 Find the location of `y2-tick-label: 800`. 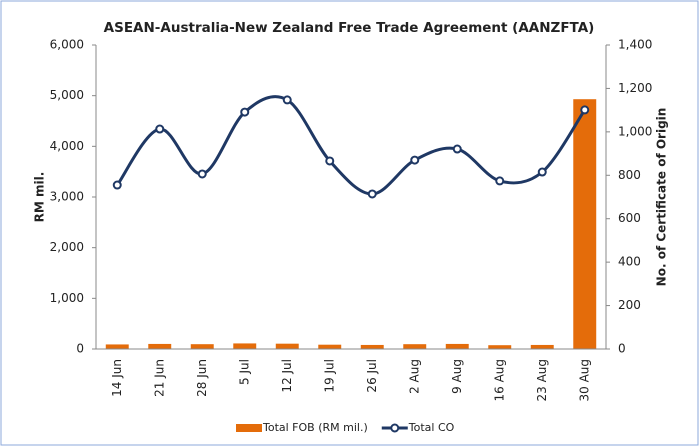

y2-tick-label: 800 is located at coordinates (629, 175).